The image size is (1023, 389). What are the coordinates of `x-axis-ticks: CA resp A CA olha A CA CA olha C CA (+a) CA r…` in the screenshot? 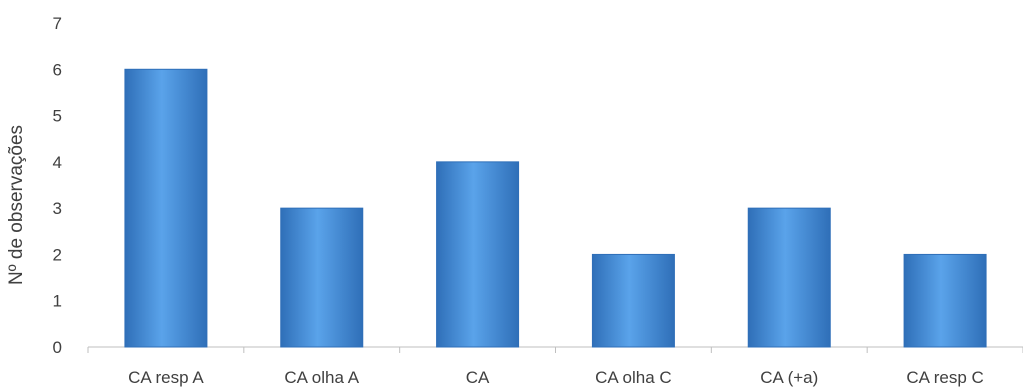 It's located at (556, 377).